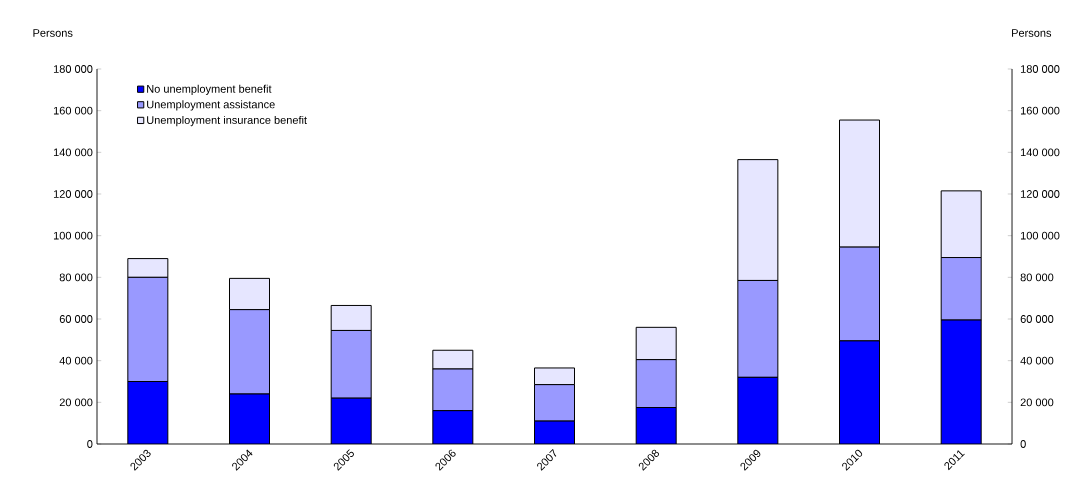 This screenshot has width=1085, height=489. Describe the element at coordinates (1037, 360) in the screenshot. I see `y2-tick-label: 40 000` at that location.